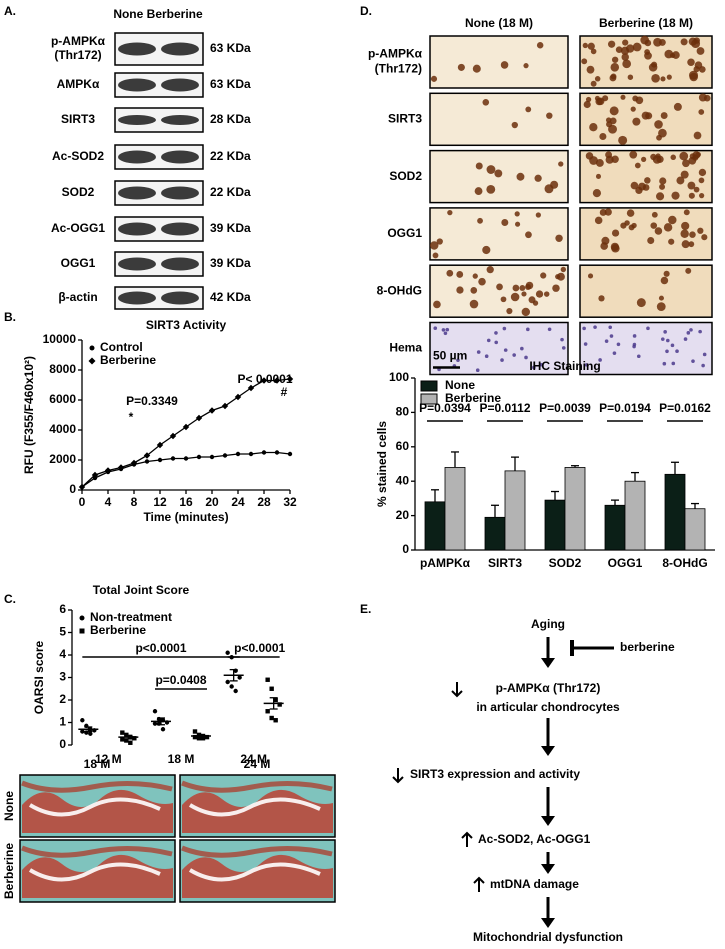  I want to click on histology-column: 24 M, so click(257, 764).